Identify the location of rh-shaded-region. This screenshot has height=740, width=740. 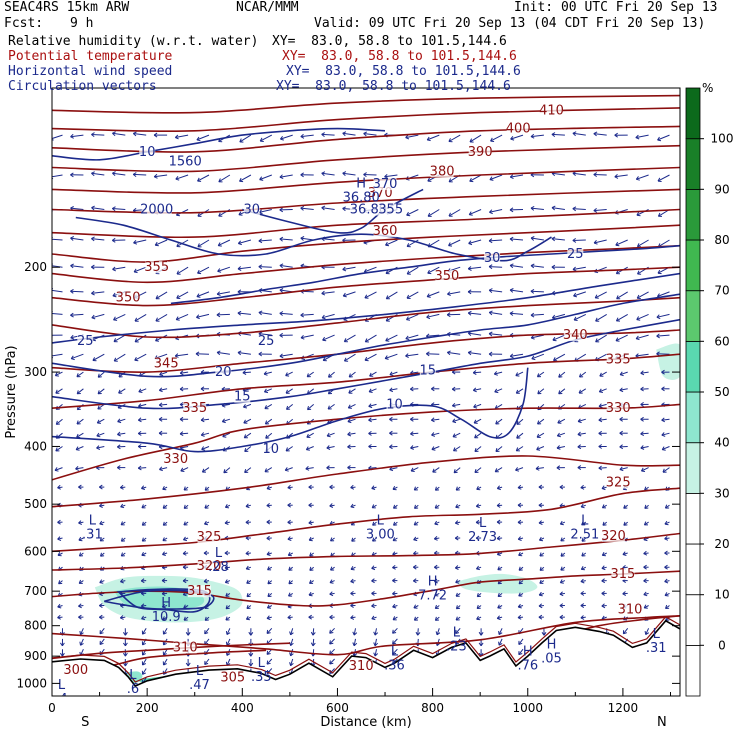
(668, 361).